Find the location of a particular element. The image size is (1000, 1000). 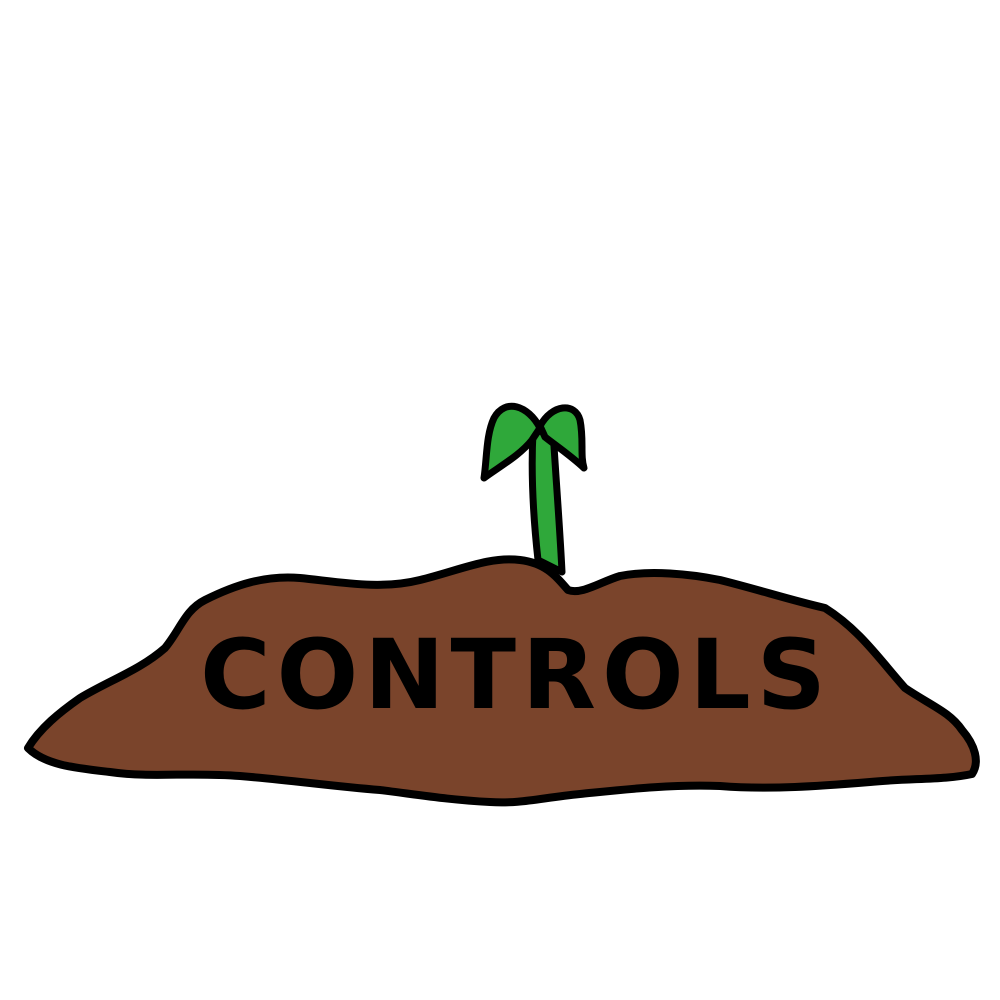

controls-title: CONTROLS is located at coordinates (516, 675).